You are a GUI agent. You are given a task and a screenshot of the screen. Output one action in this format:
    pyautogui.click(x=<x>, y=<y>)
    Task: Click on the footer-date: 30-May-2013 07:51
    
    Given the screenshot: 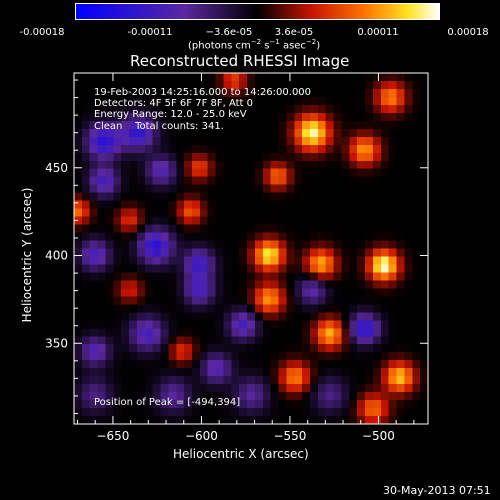 What is the action you would take?
    pyautogui.click(x=437, y=490)
    